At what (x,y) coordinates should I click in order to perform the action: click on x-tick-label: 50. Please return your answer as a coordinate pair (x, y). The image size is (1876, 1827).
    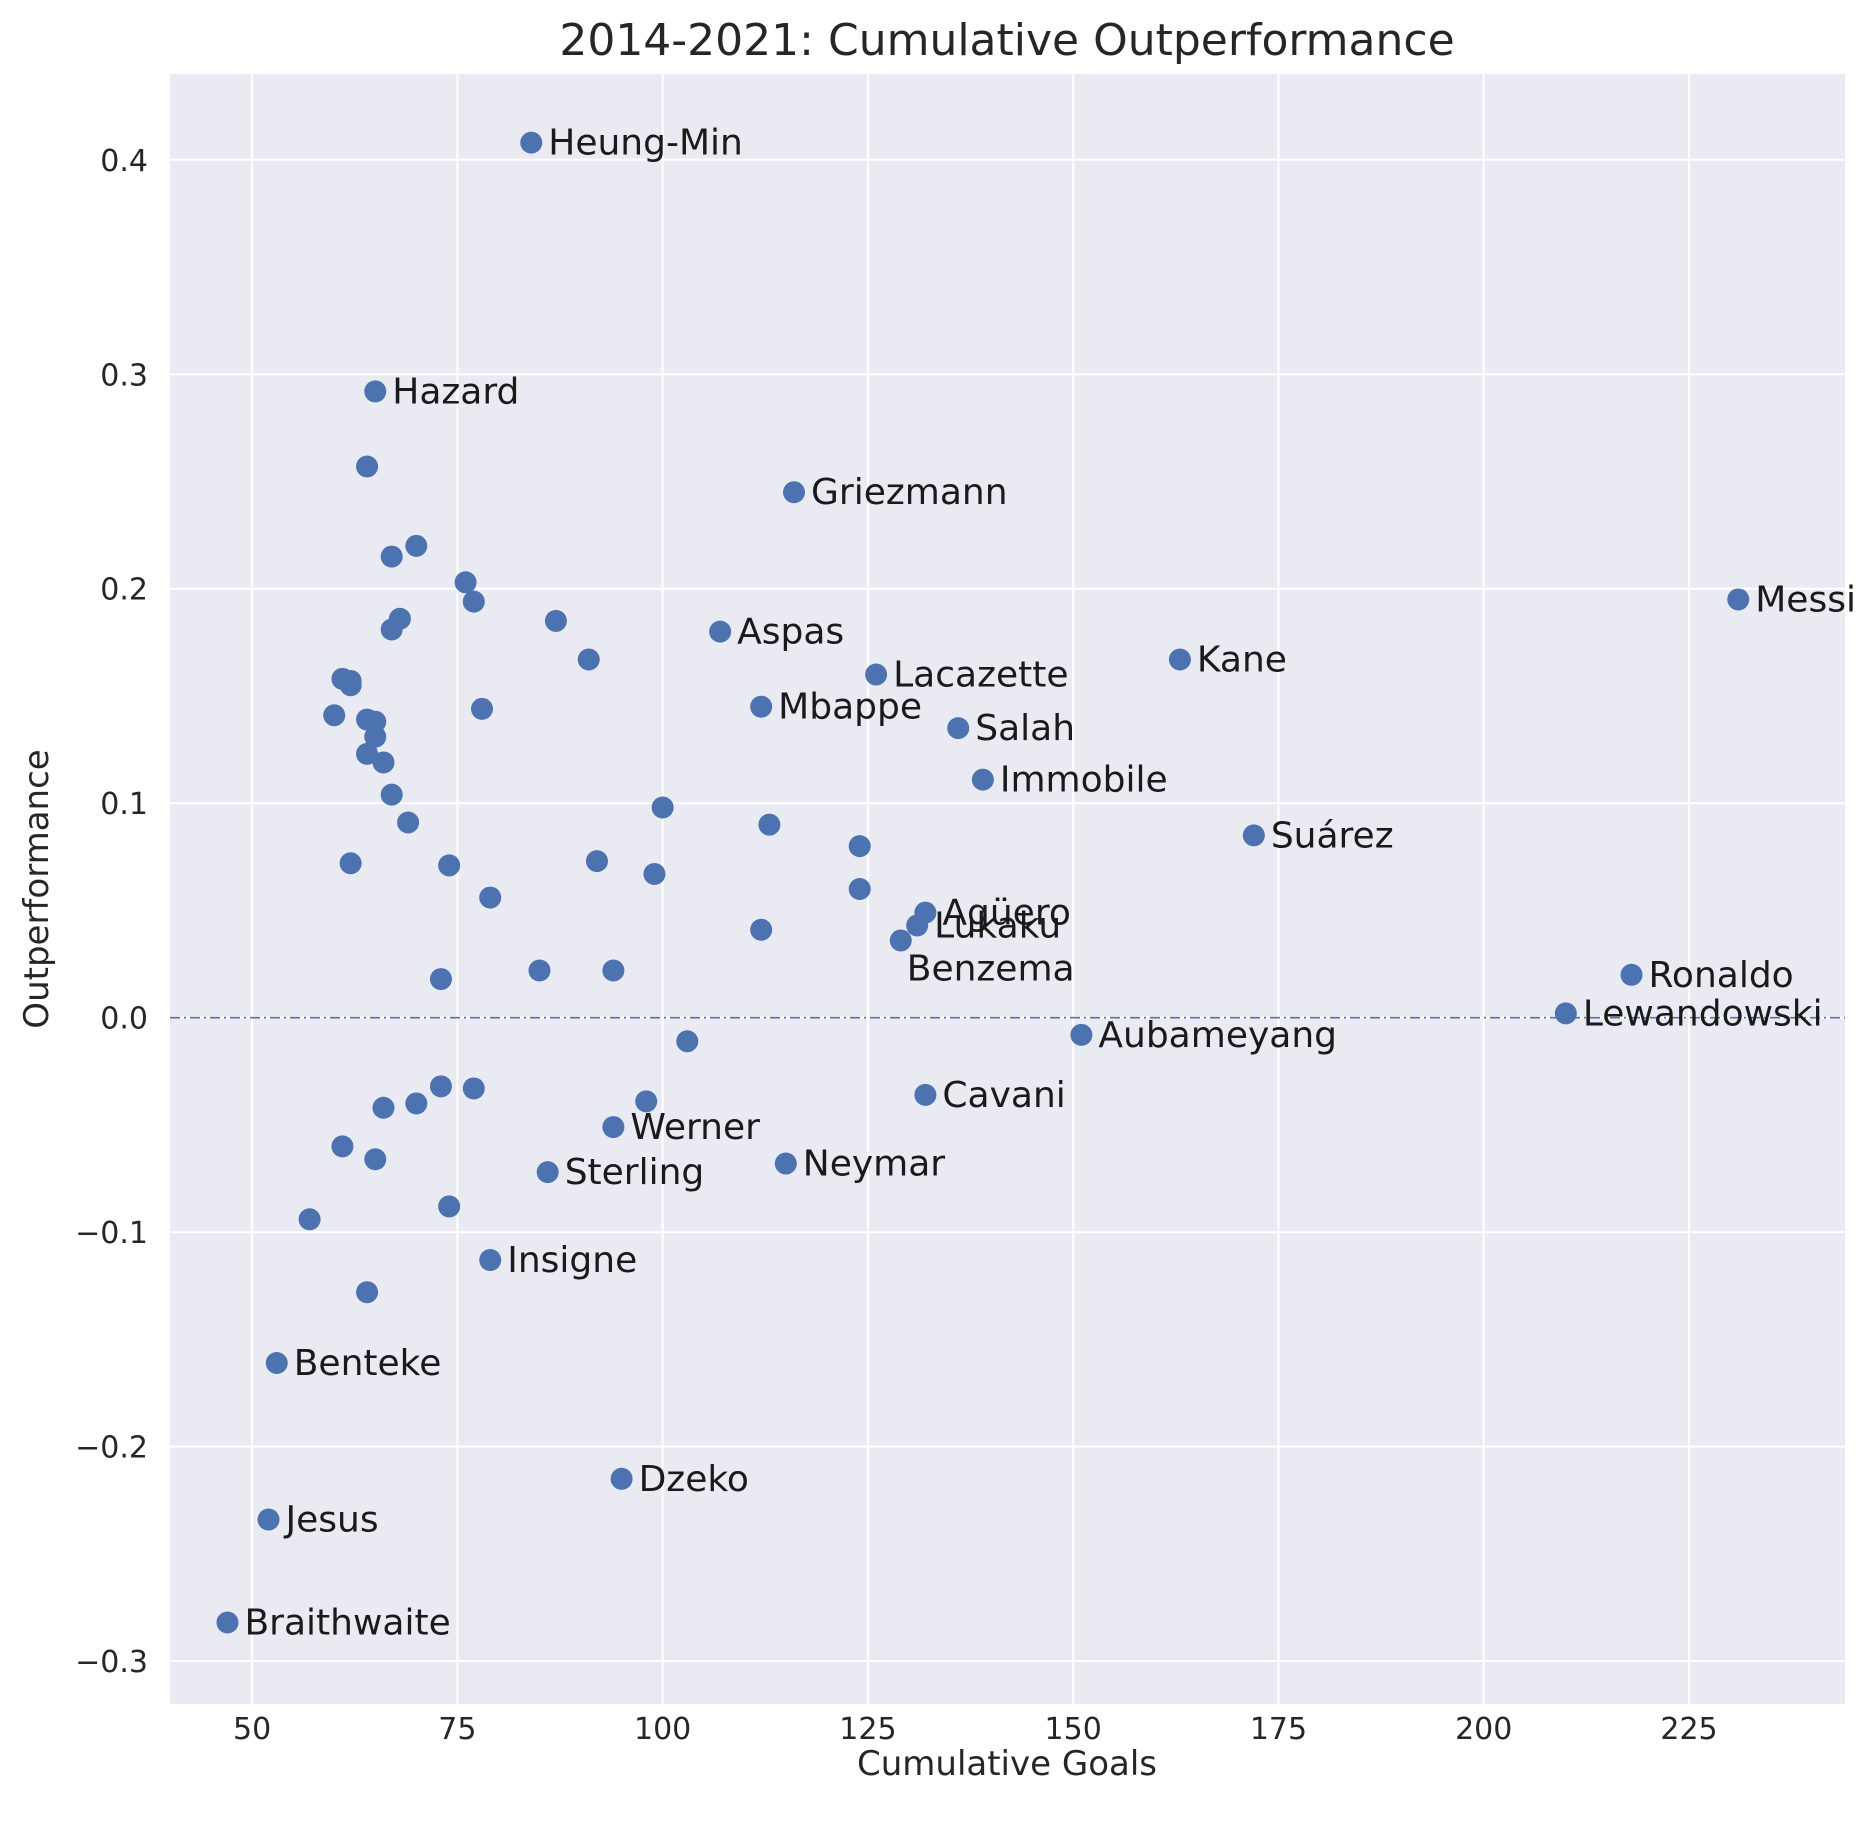
    Looking at the image, I should click on (252, 1729).